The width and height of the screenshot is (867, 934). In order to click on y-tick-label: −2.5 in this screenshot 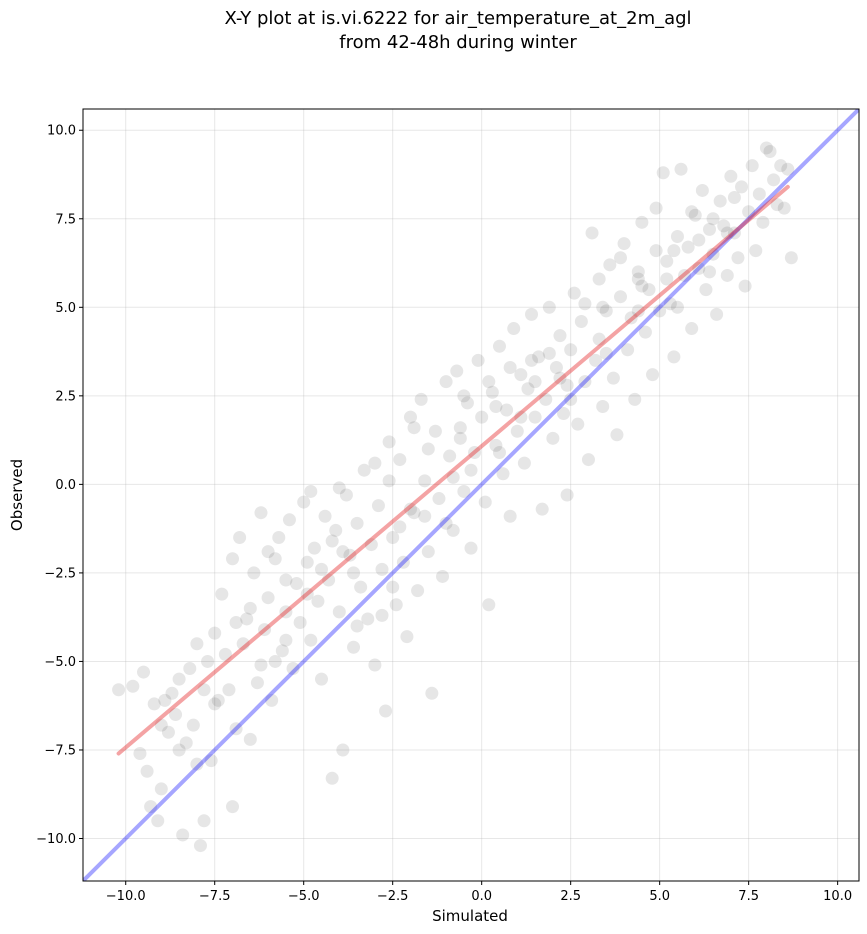, I will do `click(60, 573)`.